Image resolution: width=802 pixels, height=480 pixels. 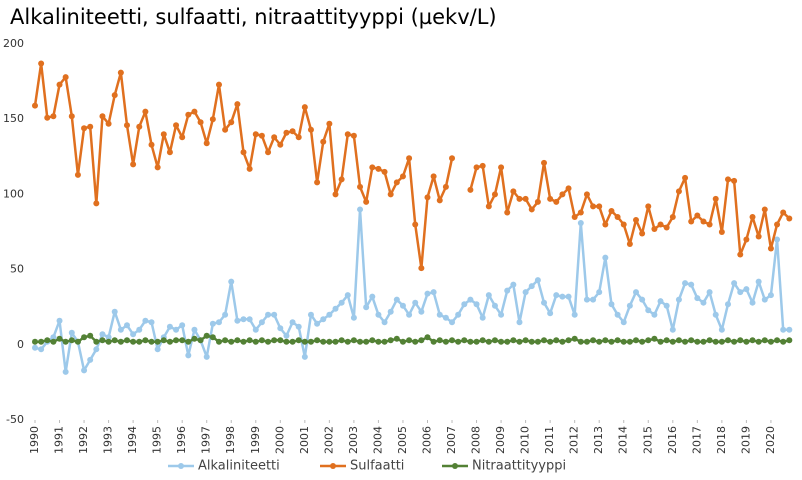 I want to click on legend-item: Alkaliniteetti, so click(x=224, y=466).